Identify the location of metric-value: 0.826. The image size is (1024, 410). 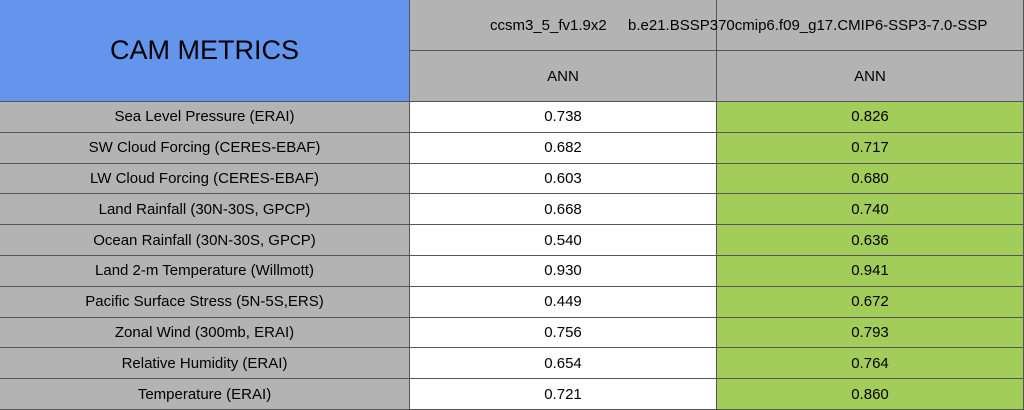
(870, 117).